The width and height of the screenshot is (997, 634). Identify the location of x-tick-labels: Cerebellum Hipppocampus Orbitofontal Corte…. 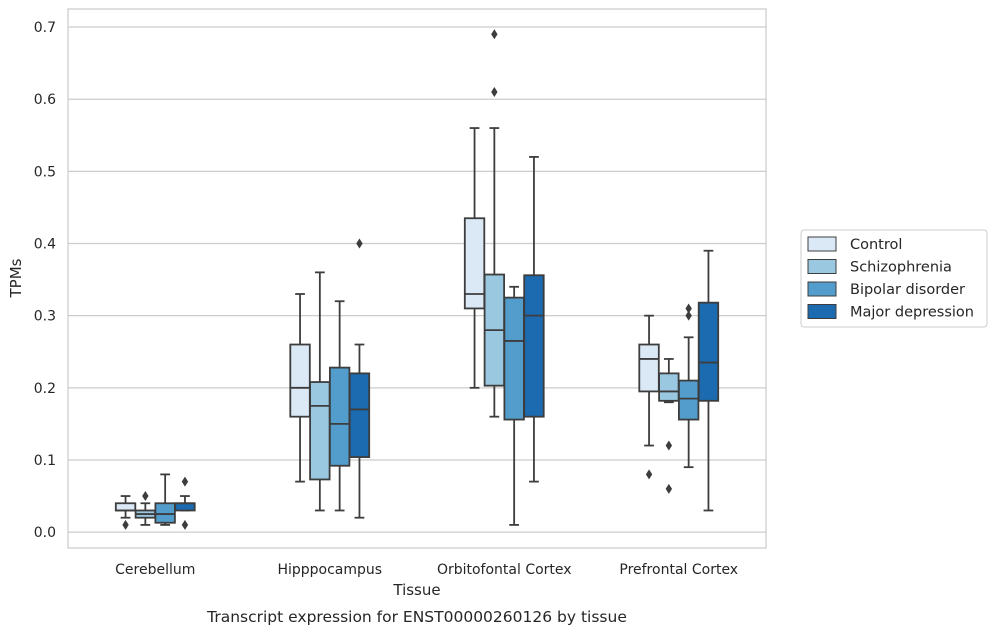
(426, 570).